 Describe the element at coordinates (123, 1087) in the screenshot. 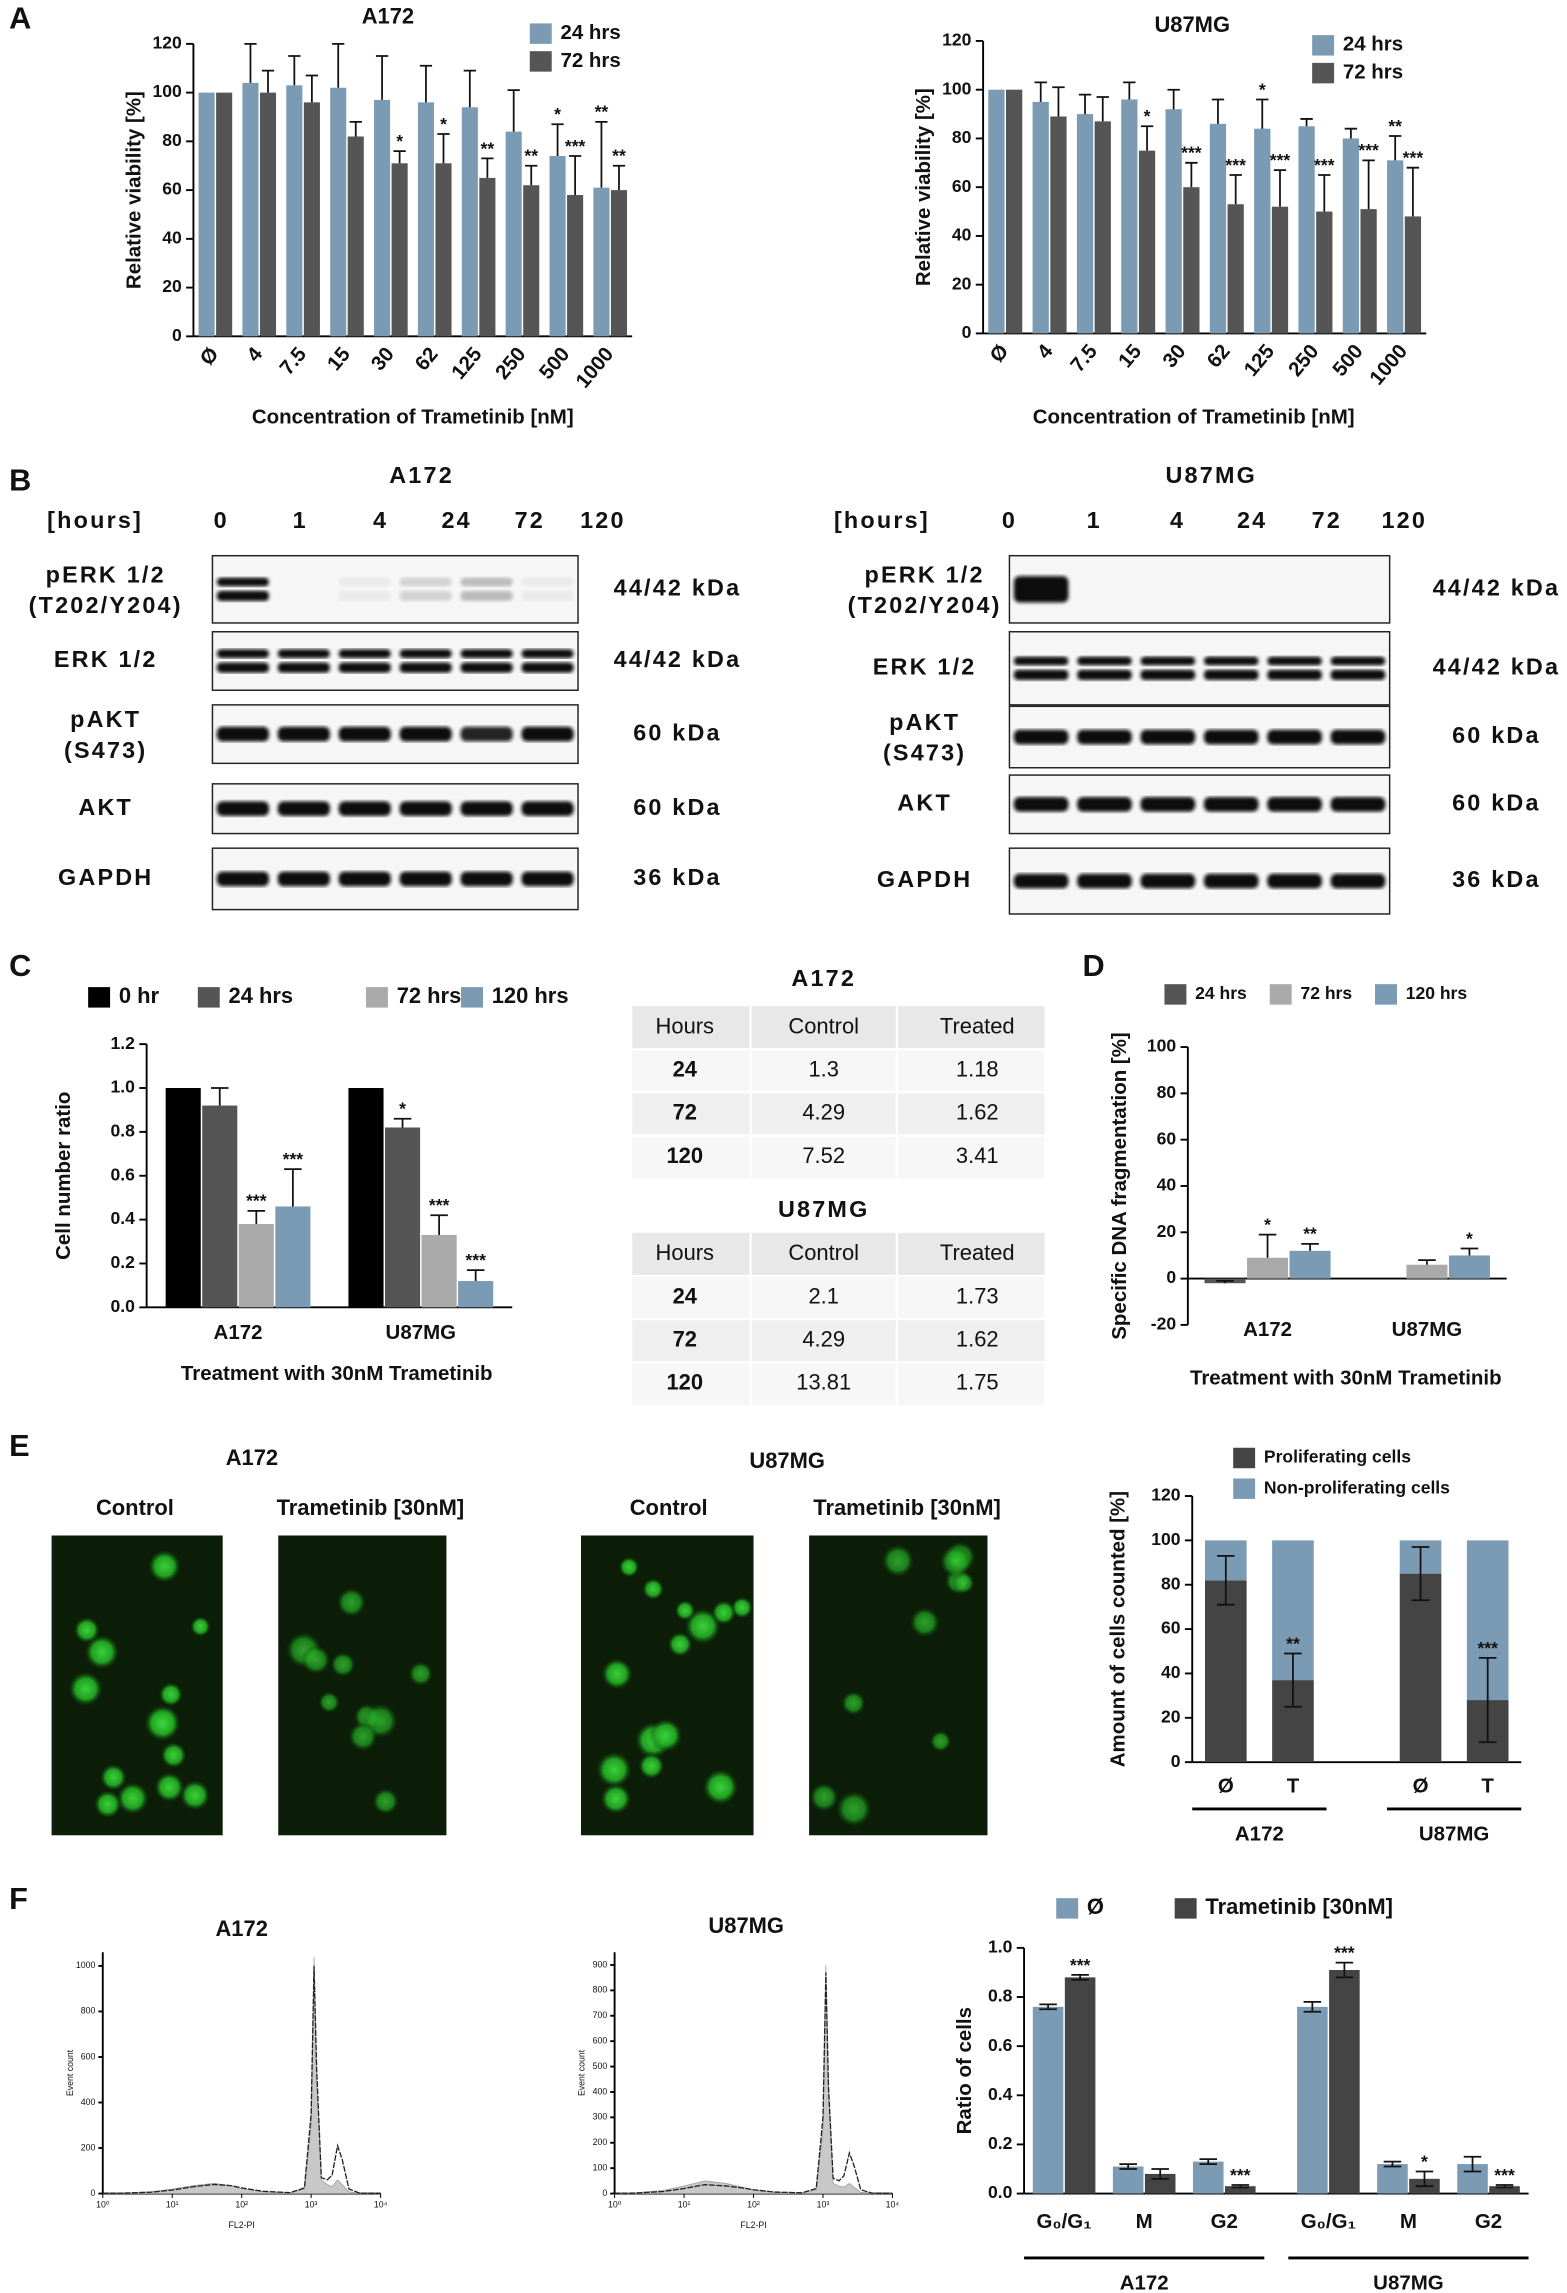

I see `y-tick-label: 1.0` at that location.